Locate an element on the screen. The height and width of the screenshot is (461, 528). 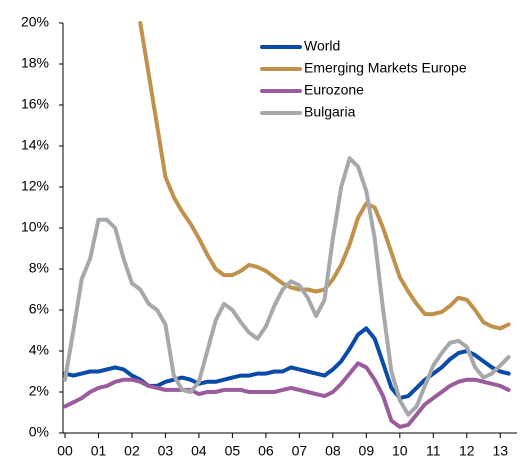
x-tick-label: 01 is located at coordinates (99, 451).